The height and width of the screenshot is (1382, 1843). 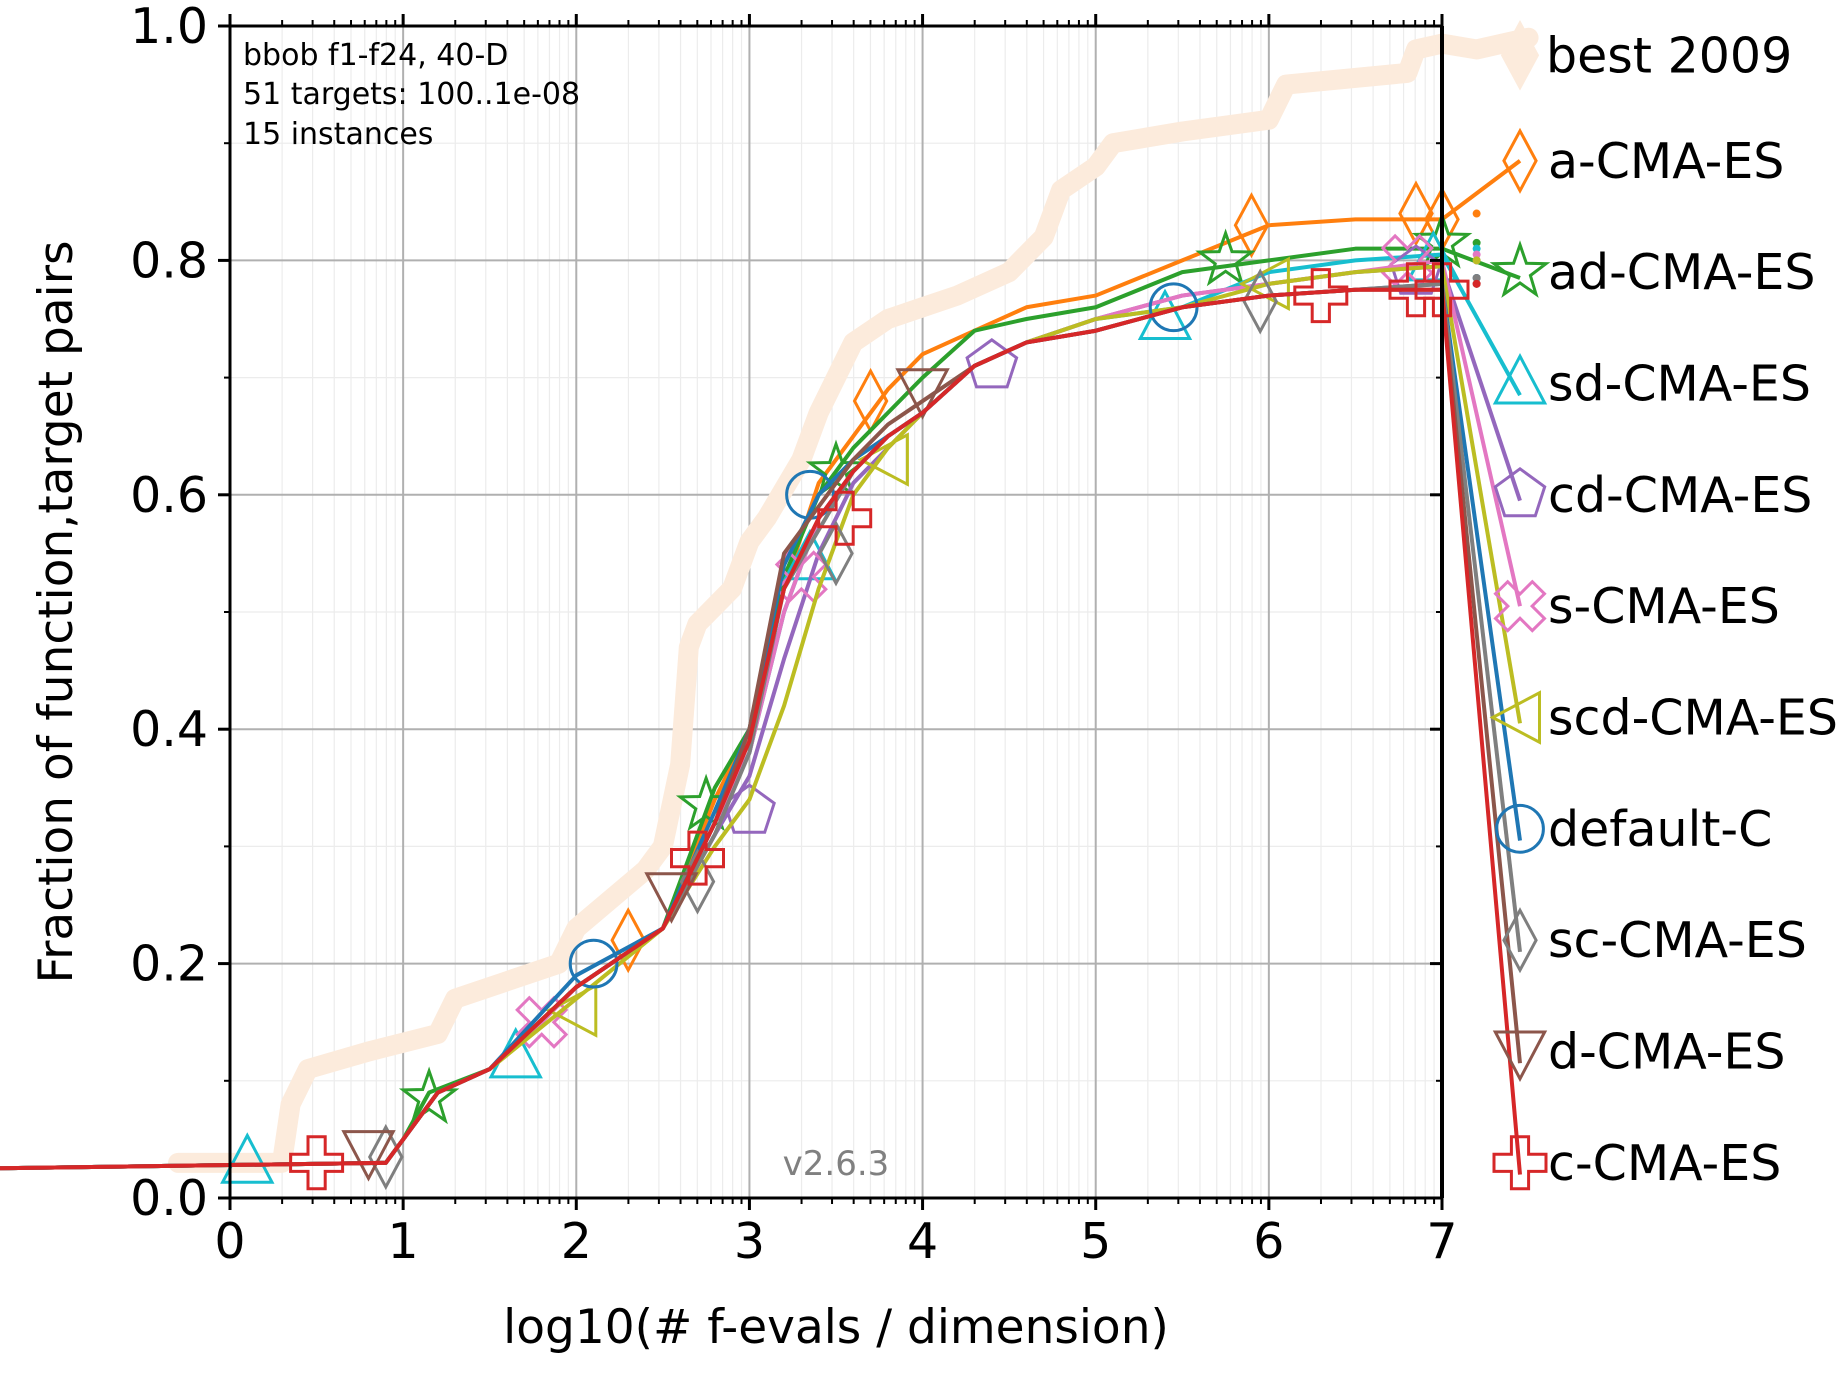 What do you see at coordinates (1680, 495) in the screenshot?
I see `legend-label: cd-CMA-ES` at bounding box center [1680, 495].